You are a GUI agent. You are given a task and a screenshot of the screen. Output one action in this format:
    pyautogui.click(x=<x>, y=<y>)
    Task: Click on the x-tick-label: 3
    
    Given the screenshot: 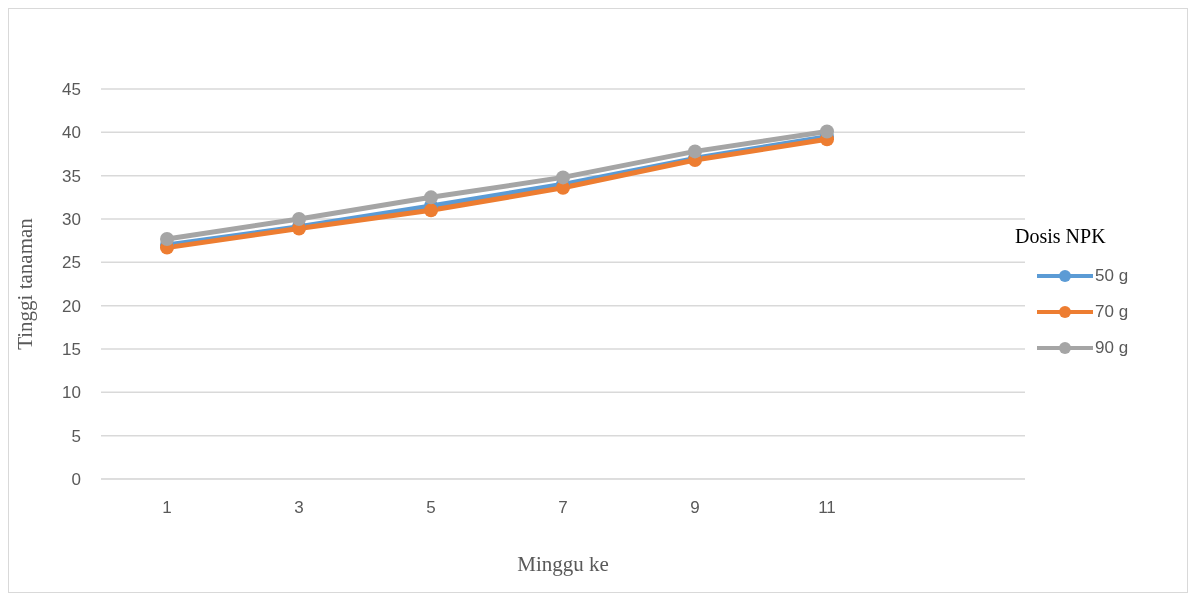 What is the action you would take?
    pyautogui.click(x=299, y=508)
    